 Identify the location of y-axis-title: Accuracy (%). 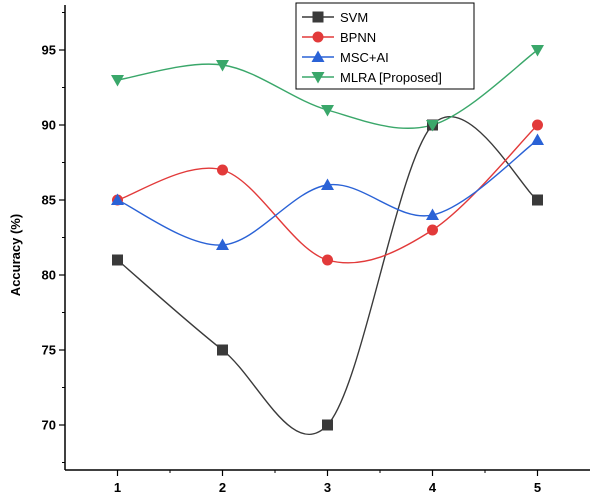
(15, 255).